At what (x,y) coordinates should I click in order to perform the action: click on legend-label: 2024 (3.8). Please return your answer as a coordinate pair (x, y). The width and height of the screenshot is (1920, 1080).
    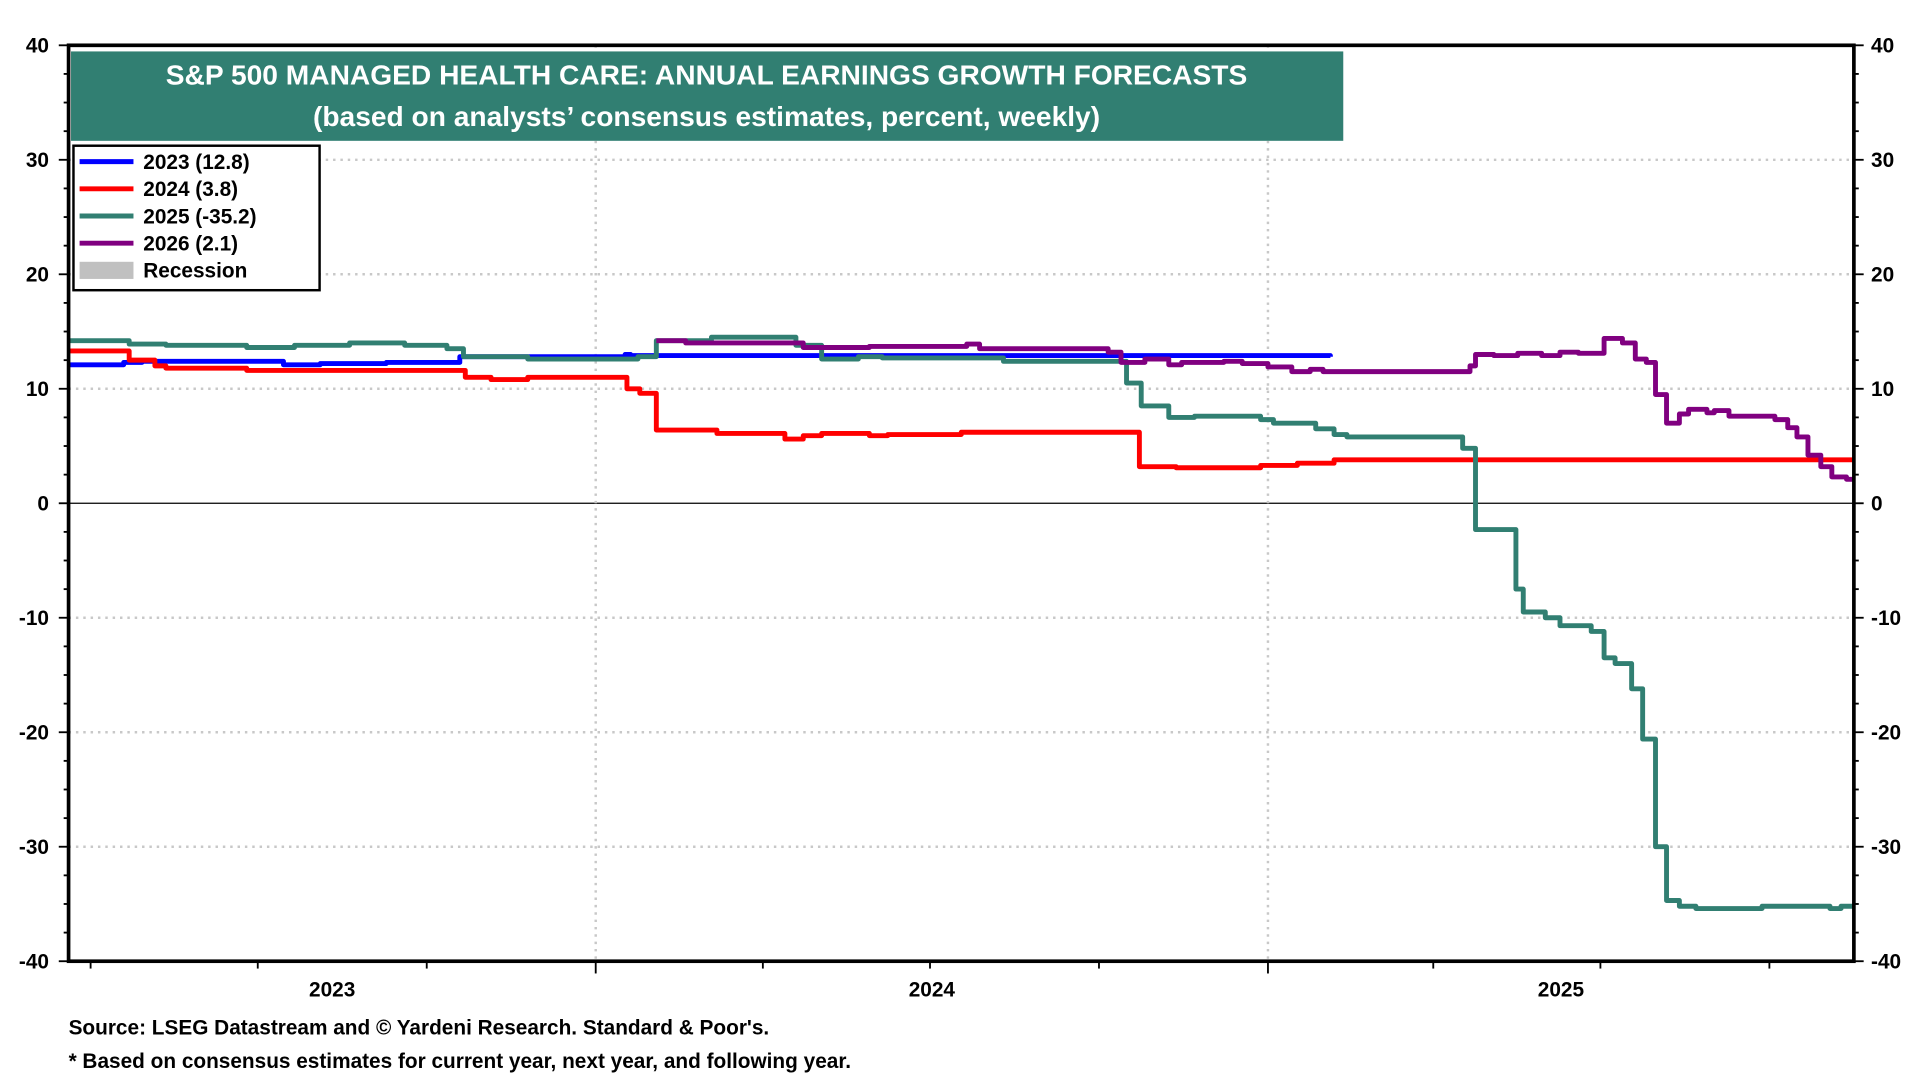
    Looking at the image, I should click on (190, 189).